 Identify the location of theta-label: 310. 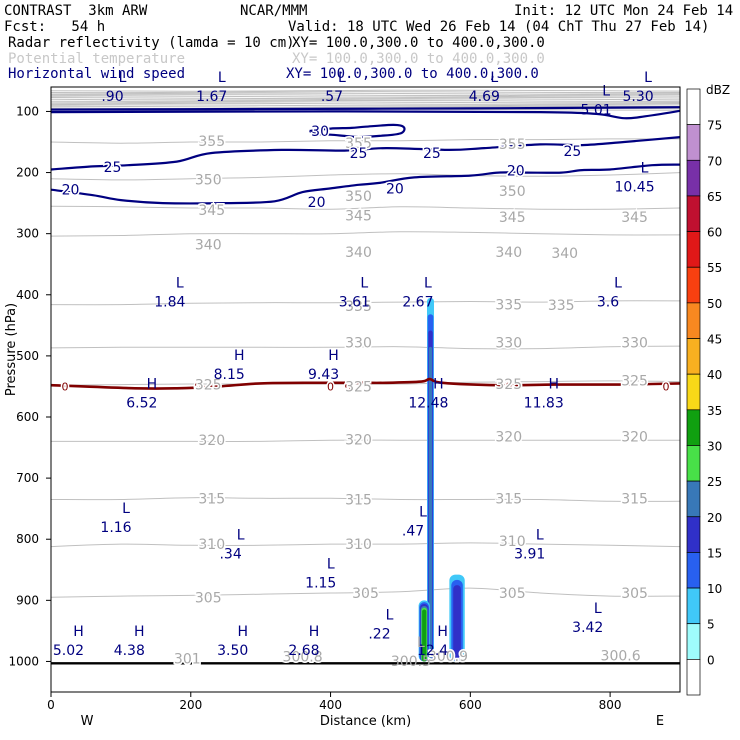
(358, 545).